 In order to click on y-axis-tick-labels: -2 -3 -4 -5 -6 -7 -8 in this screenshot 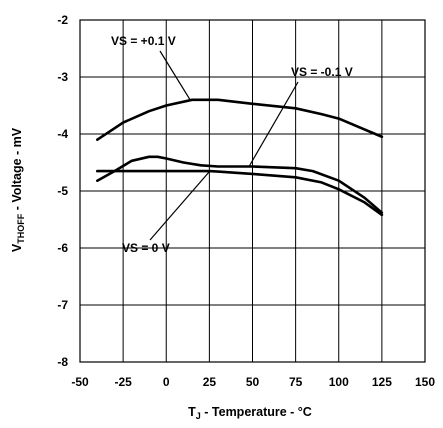, I will do `click(62, 191)`.